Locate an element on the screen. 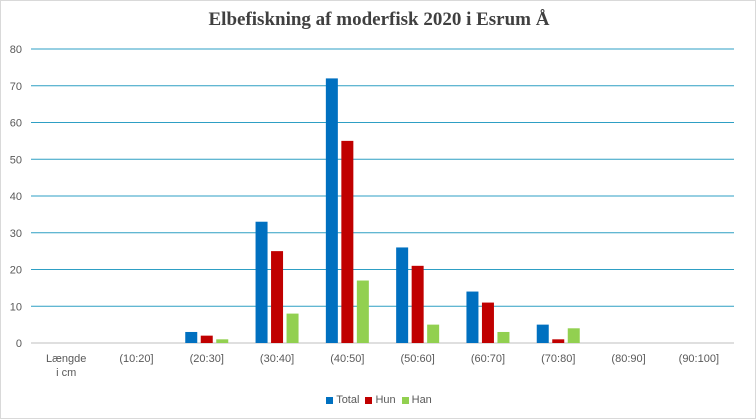 The height and width of the screenshot is (420, 756). x-tick-label: (80:90] is located at coordinates (628, 359).